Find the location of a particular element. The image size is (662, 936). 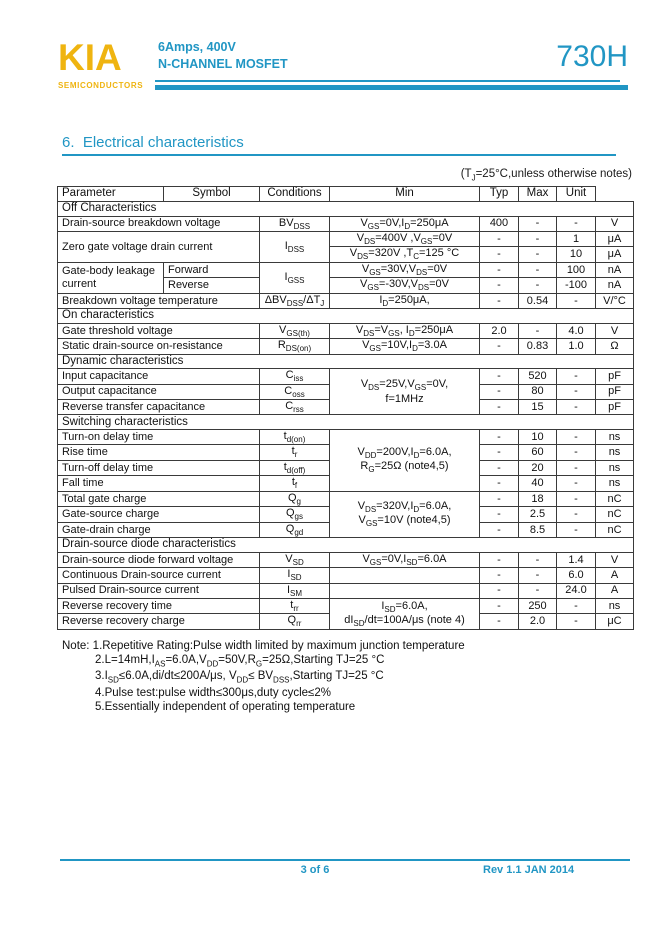

header-rule-thin is located at coordinates (387, 81).